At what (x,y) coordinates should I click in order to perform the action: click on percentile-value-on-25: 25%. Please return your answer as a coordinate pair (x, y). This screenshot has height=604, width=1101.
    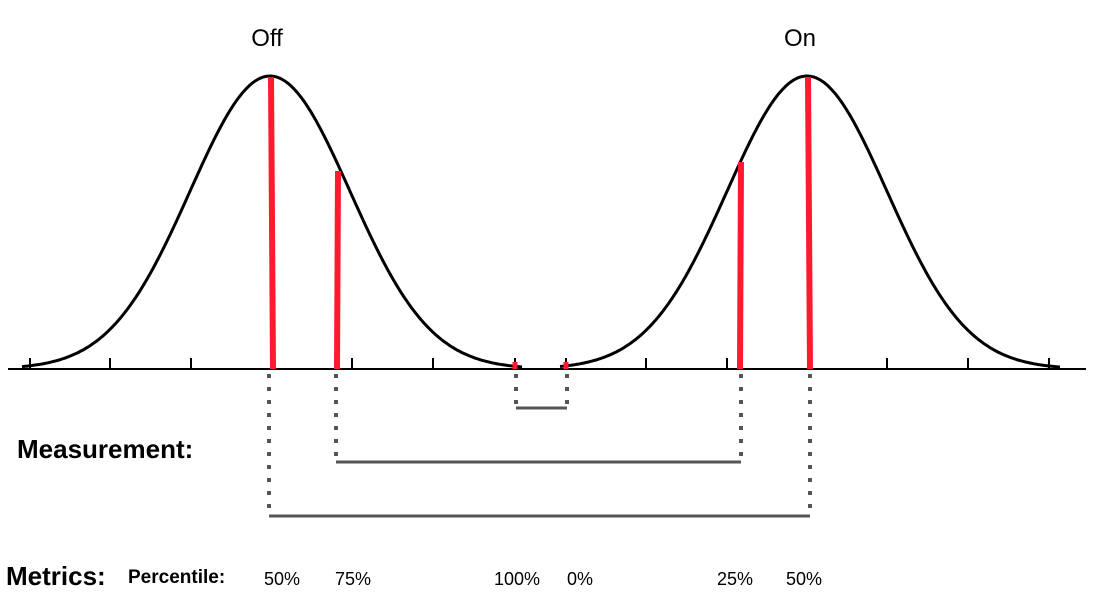
    Looking at the image, I should click on (735, 579).